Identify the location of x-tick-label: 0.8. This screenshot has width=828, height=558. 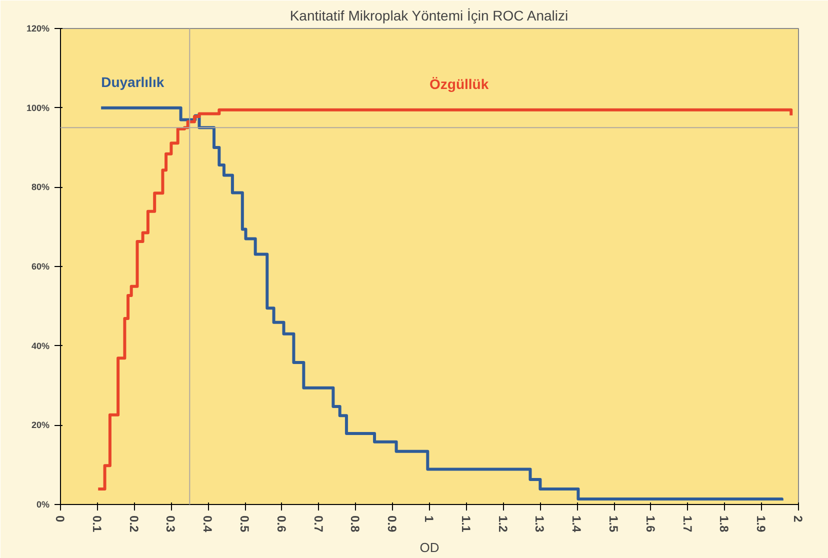
(355, 524).